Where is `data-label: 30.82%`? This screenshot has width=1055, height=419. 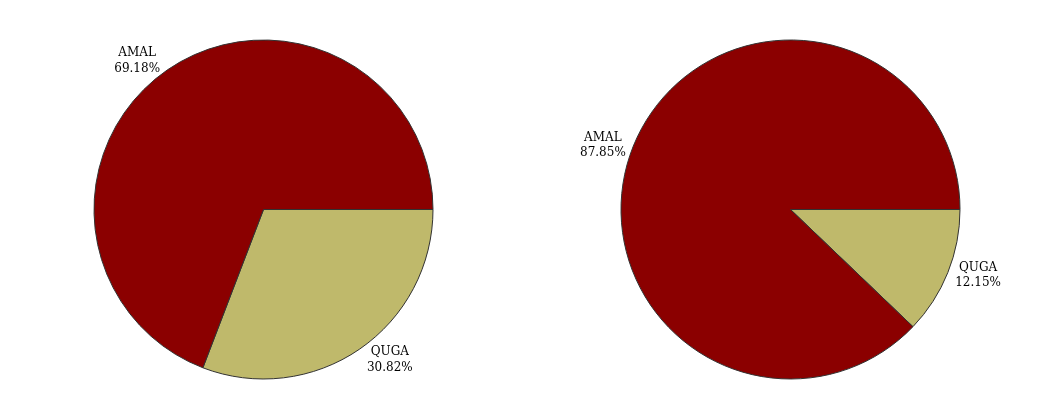 data-label: 30.82% is located at coordinates (389, 367).